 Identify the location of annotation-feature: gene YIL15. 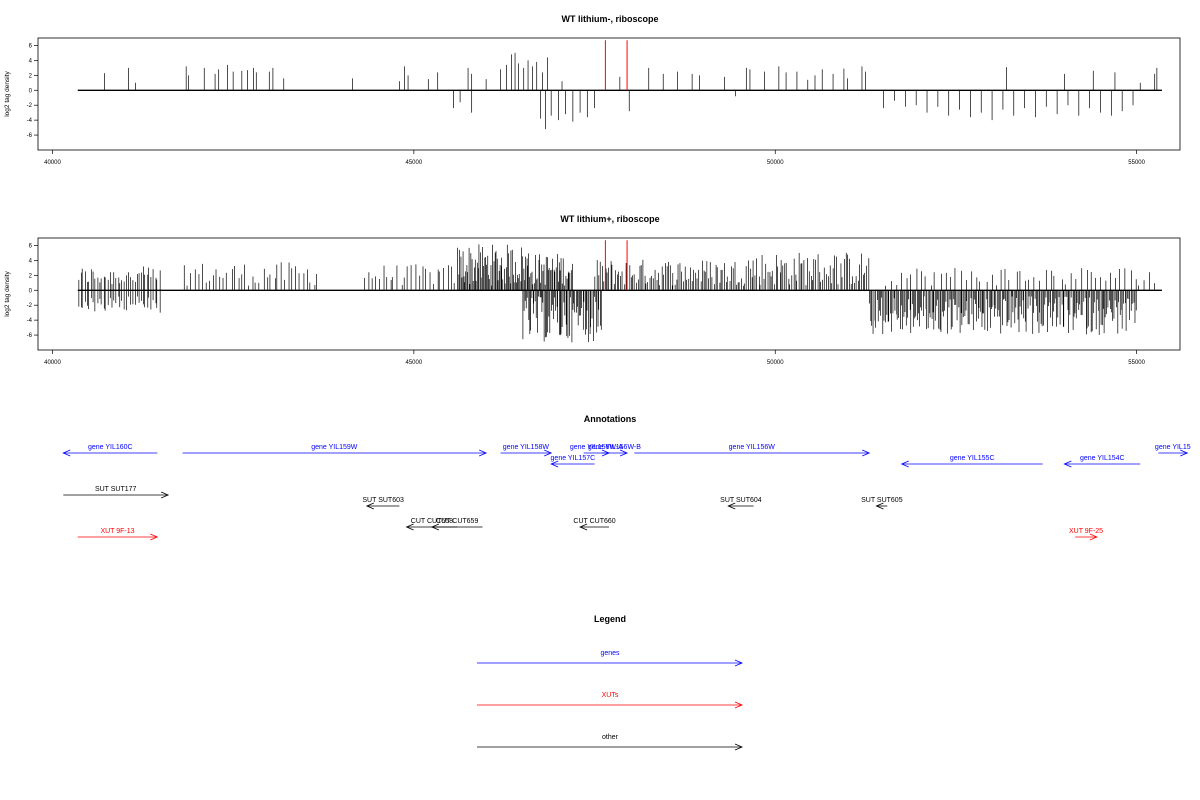
(1173, 450).